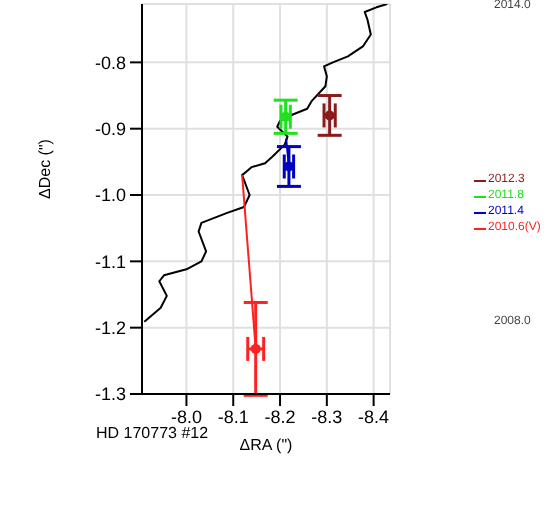  Describe the element at coordinates (374, 416) in the screenshot. I see `x-tick-label: -8.4` at that location.